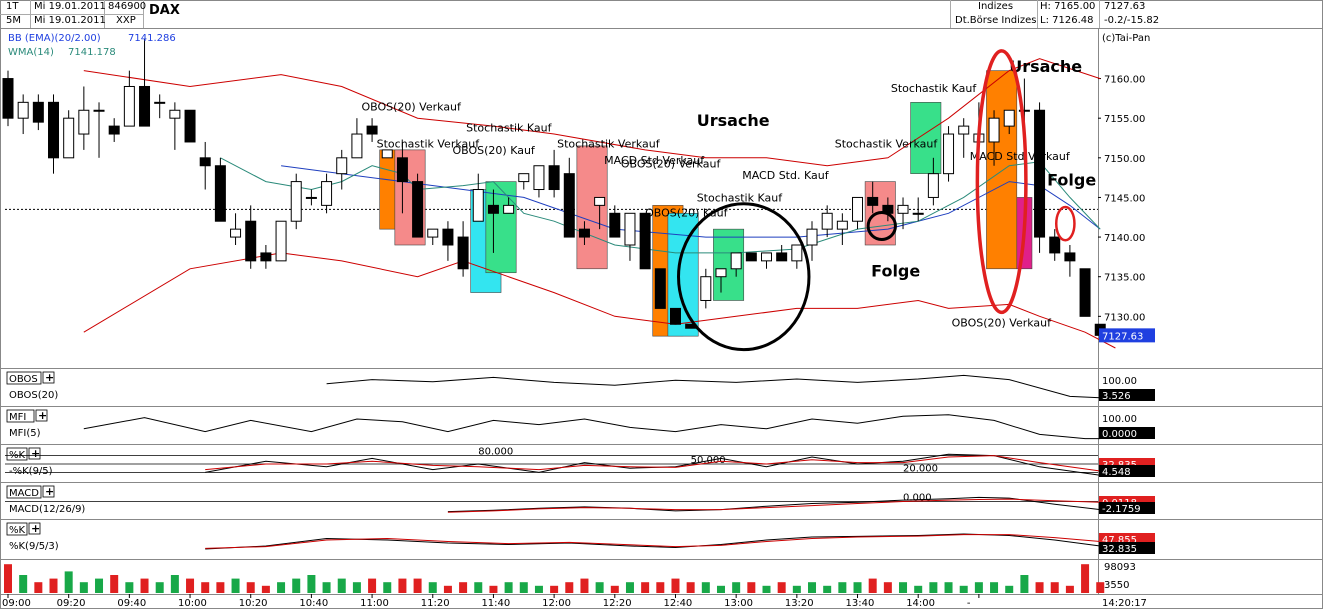 The image size is (1323, 613). What do you see at coordinates (1002, 170) in the screenshot?
I see `signal-box-orange` at bounding box center [1002, 170].